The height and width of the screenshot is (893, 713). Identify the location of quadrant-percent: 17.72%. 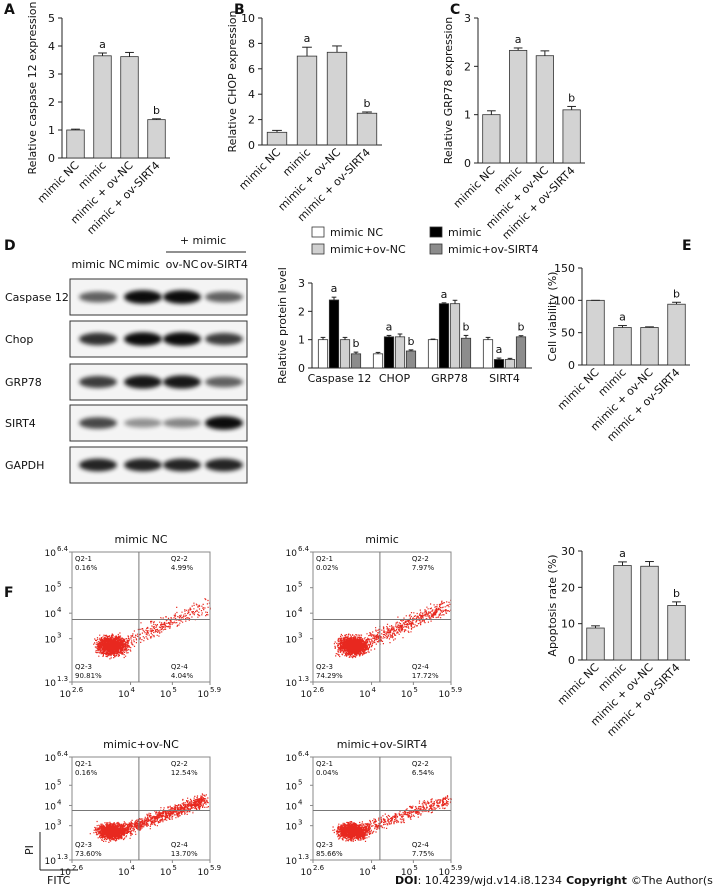
(425, 676).